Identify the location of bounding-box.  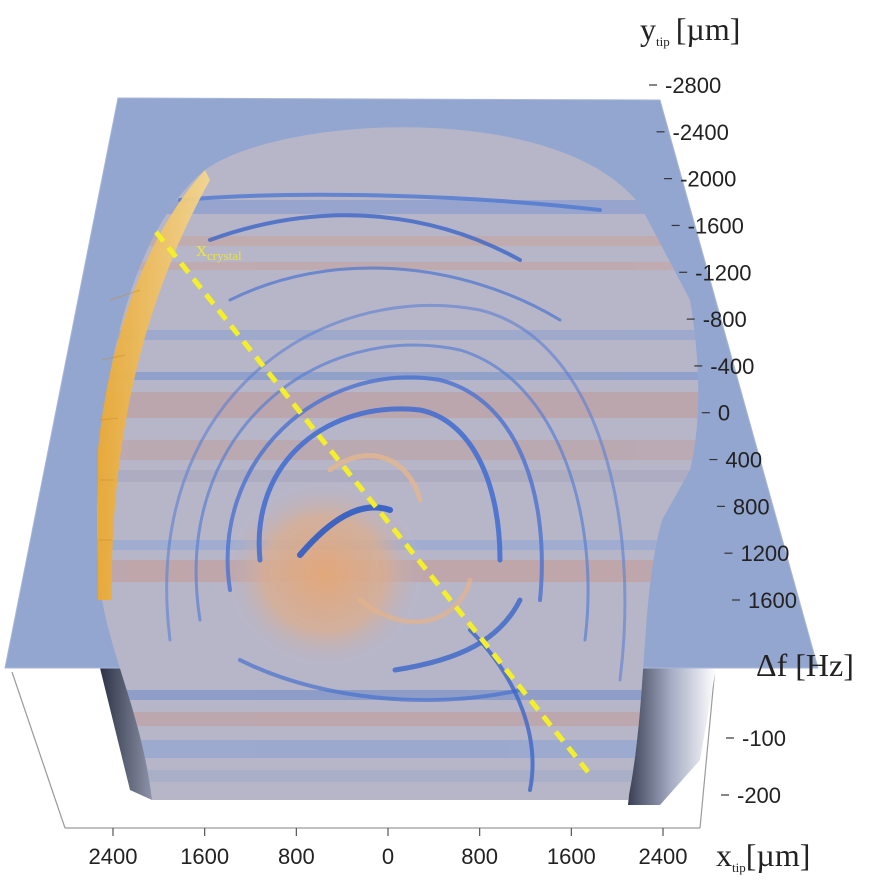
(363, 748).